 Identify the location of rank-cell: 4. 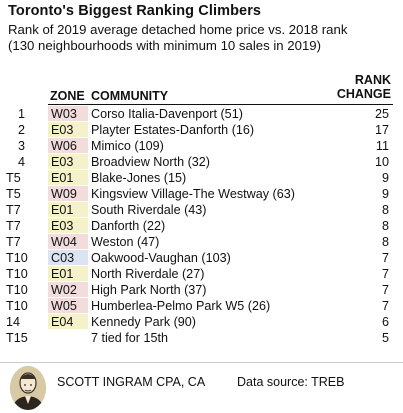
(22, 162).